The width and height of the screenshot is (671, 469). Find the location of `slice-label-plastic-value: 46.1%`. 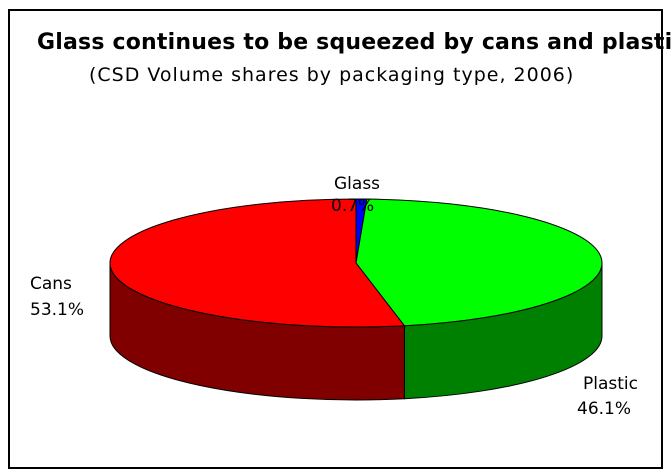

slice-label-plastic-value: 46.1% is located at coordinates (604, 409).